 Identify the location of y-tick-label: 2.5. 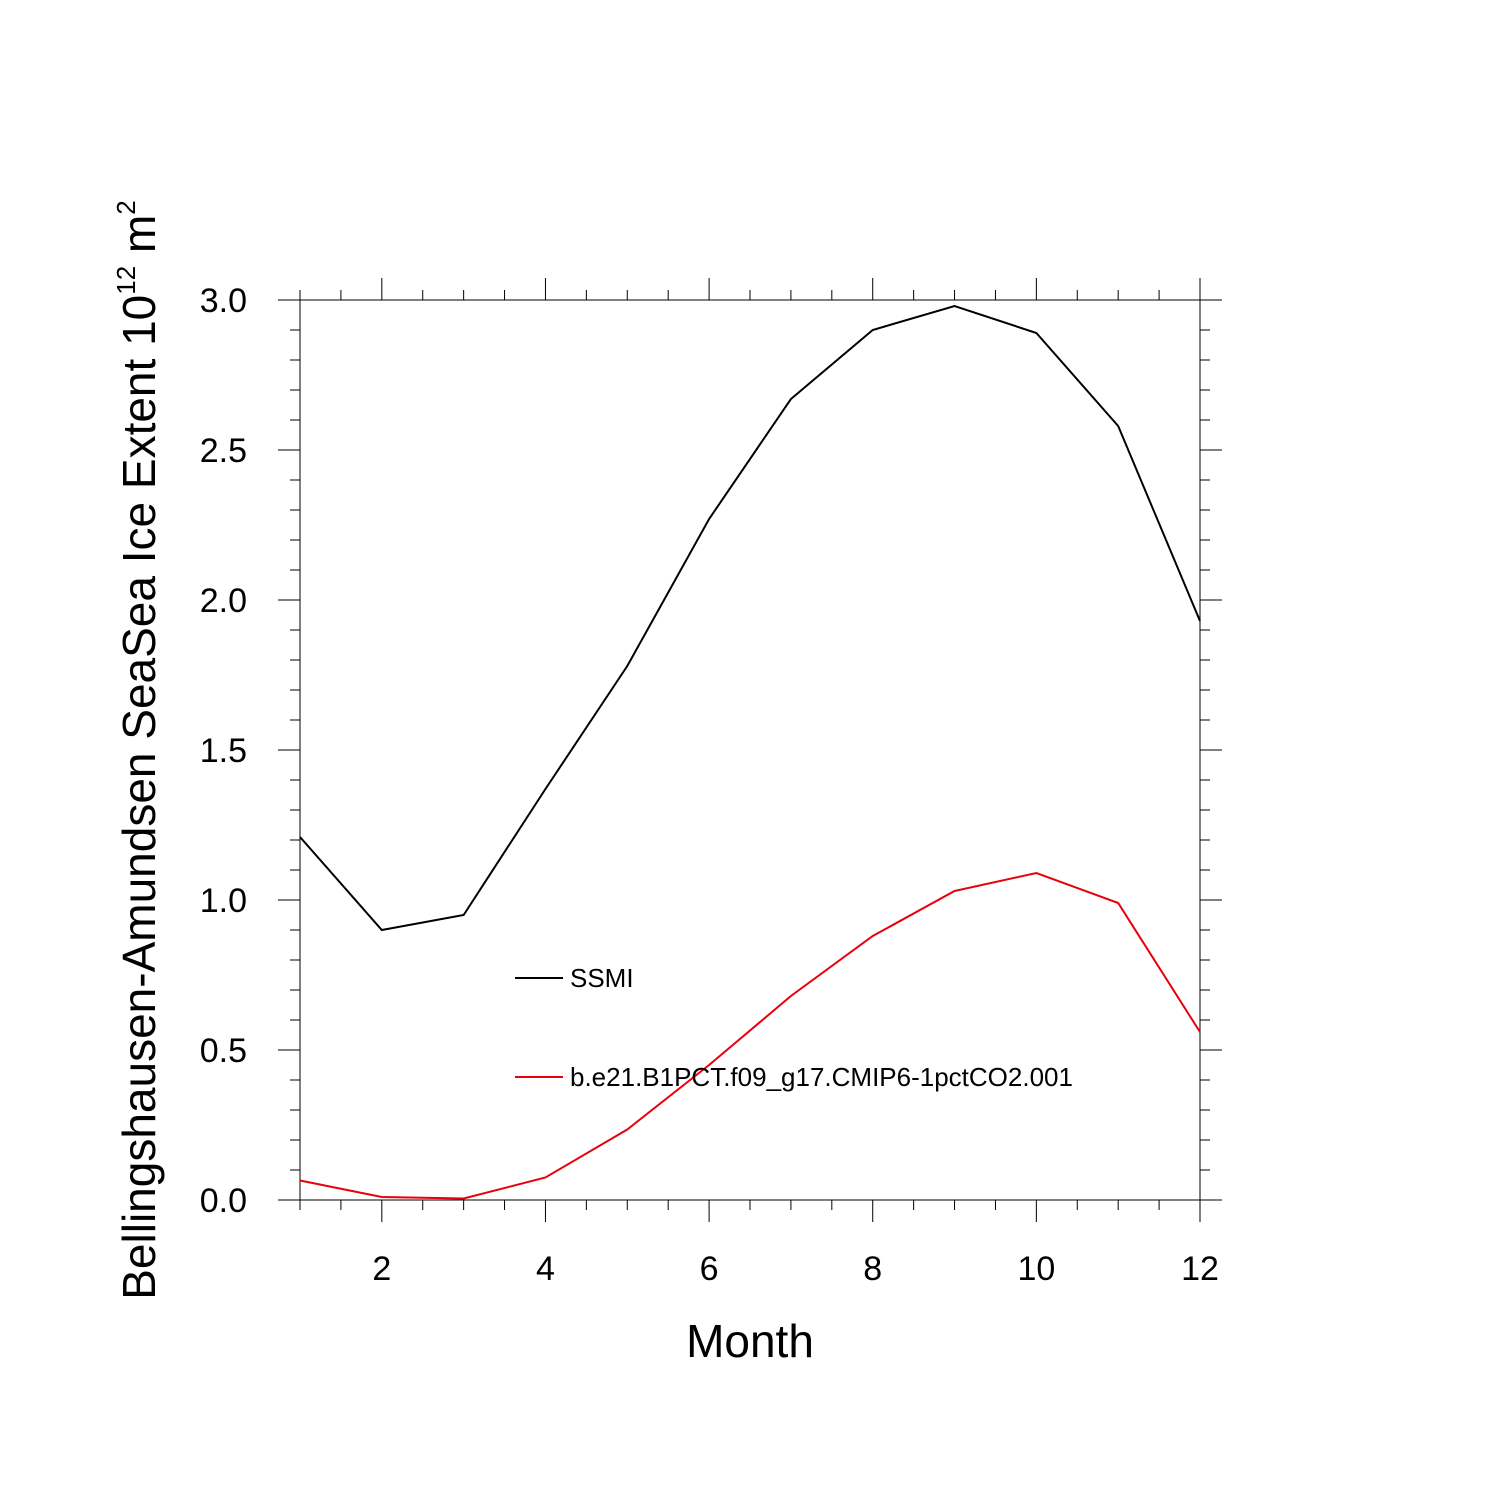
(223, 451).